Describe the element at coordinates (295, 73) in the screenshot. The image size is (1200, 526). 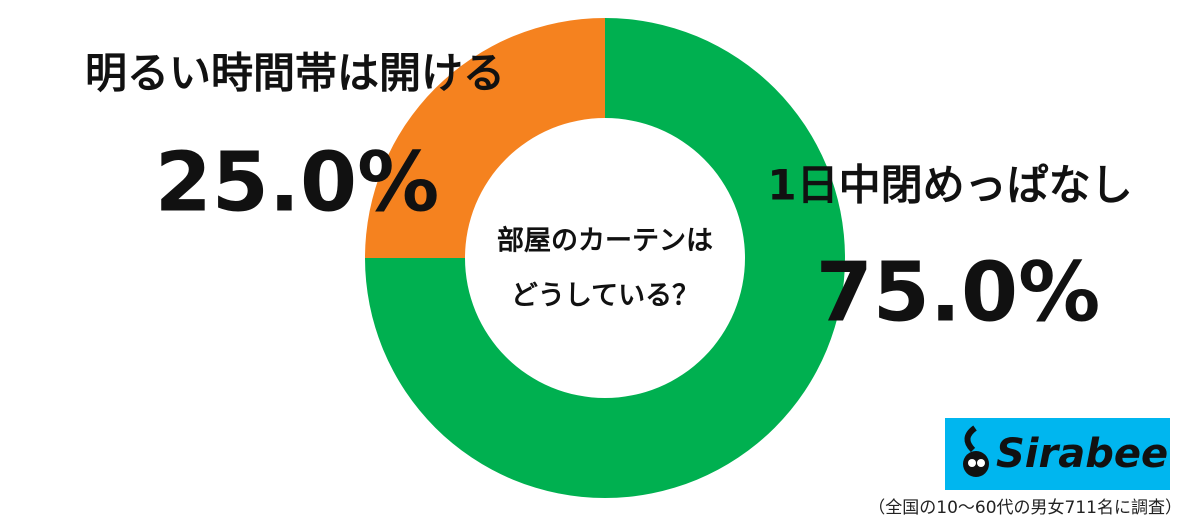
I see `category-label: 明るい時間帯は開ける` at that location.